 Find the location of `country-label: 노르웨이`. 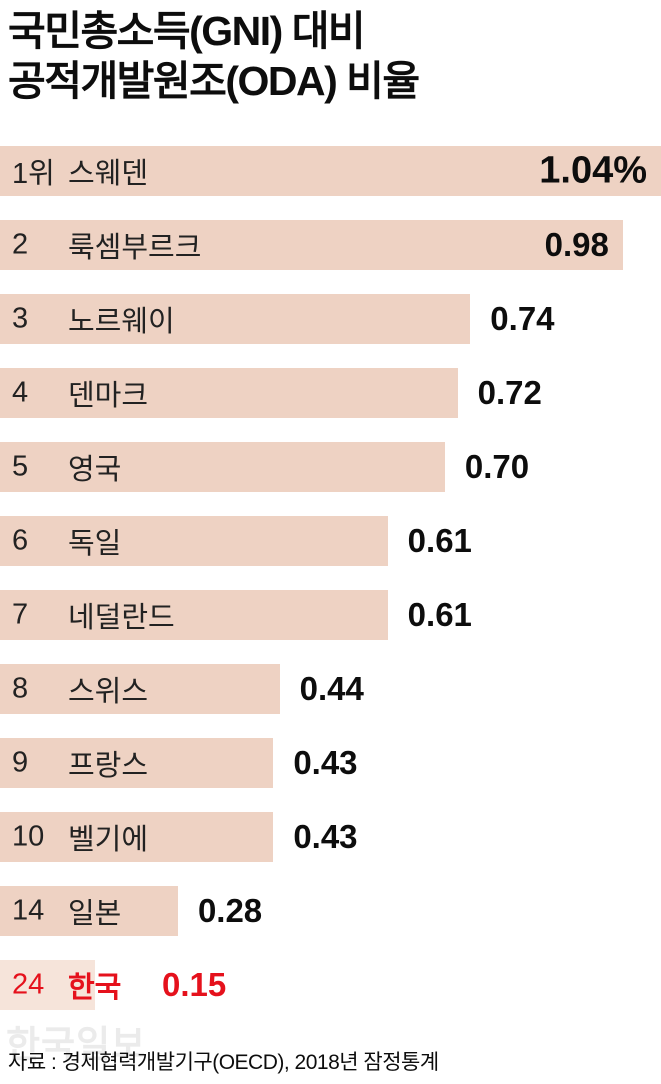

country-label: 노르웨이 is located at coordinates (121, 322).